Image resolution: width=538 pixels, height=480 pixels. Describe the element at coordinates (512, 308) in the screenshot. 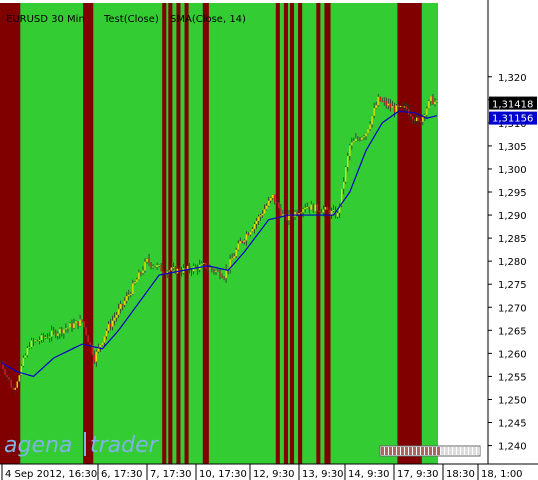

I see `y-tick-label: 1,270` at that location.